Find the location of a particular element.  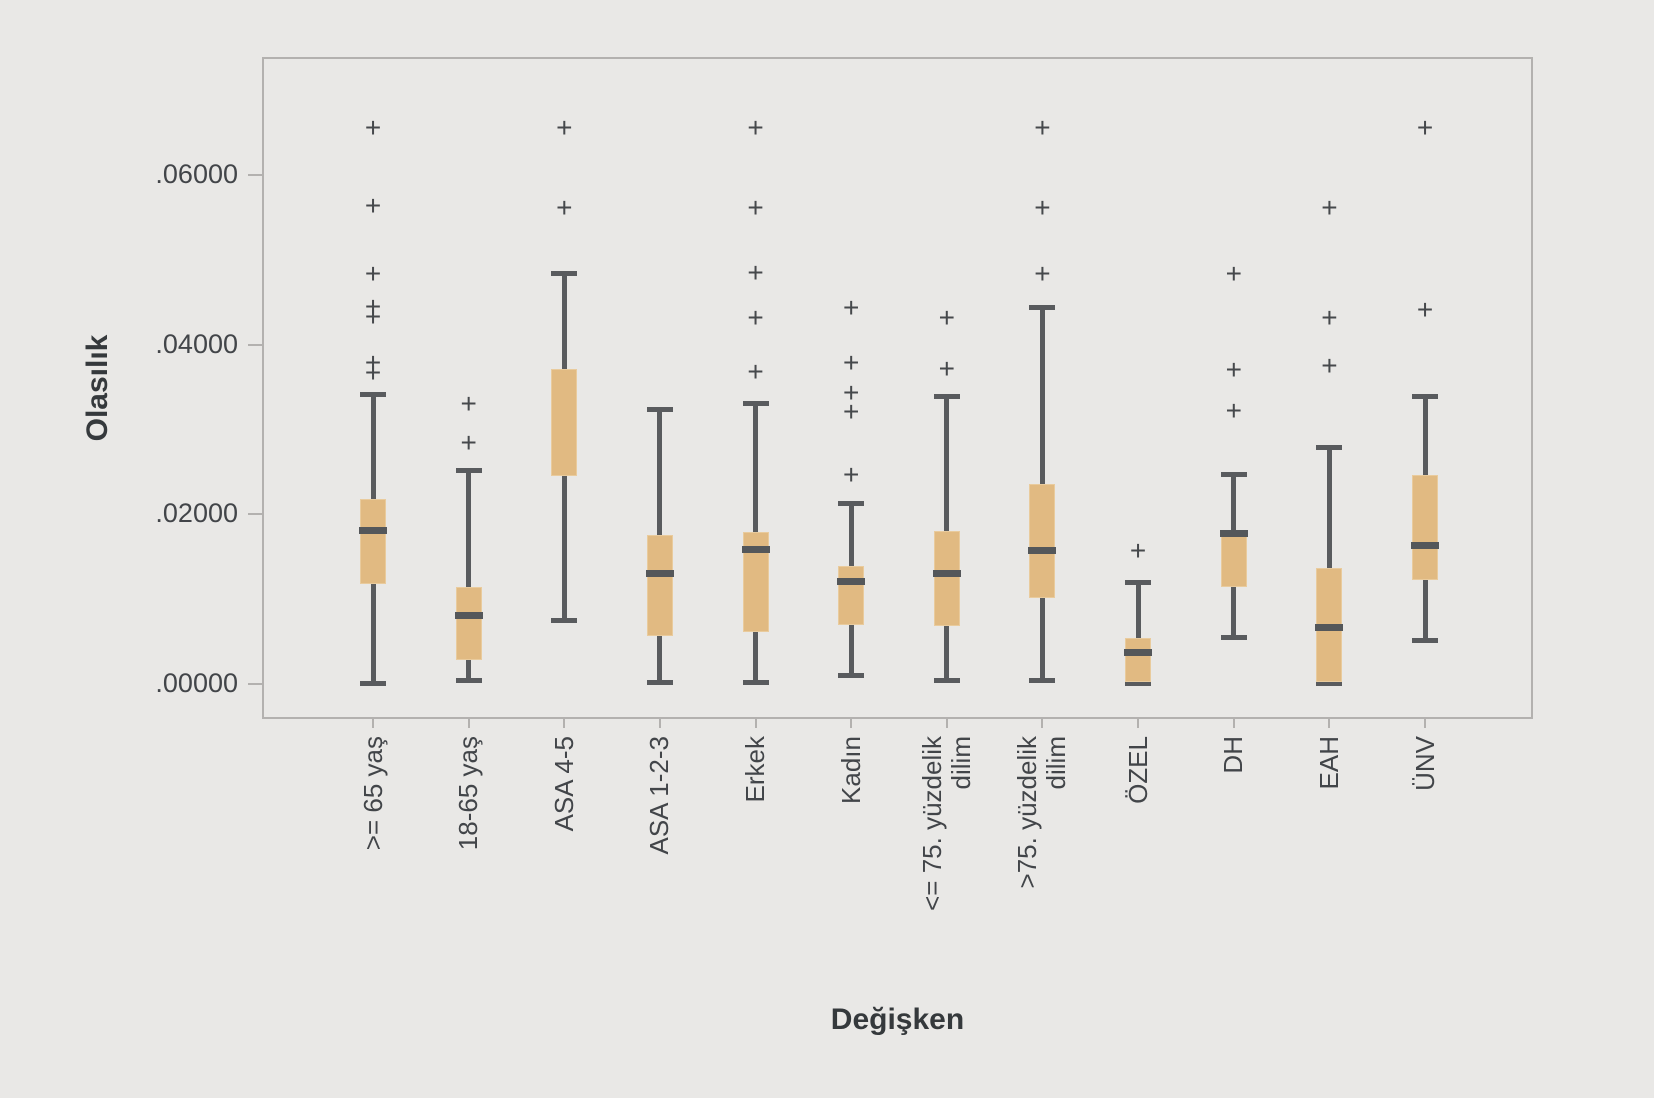

y-tick-label: .00000 is located at coordinates (196, 683).